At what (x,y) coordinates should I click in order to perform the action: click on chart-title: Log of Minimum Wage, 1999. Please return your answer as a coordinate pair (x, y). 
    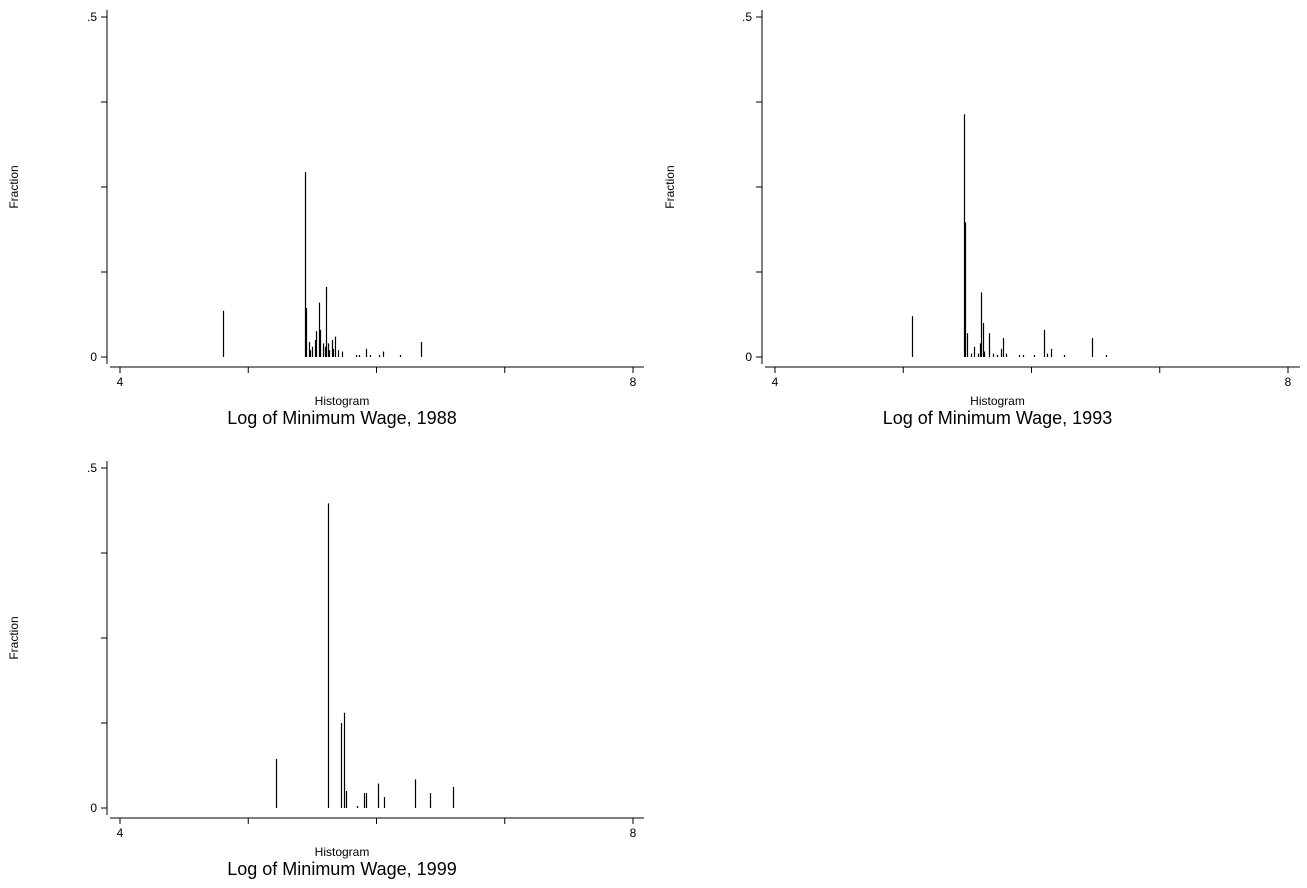
    Looking at the image, I should click on (341, 869).